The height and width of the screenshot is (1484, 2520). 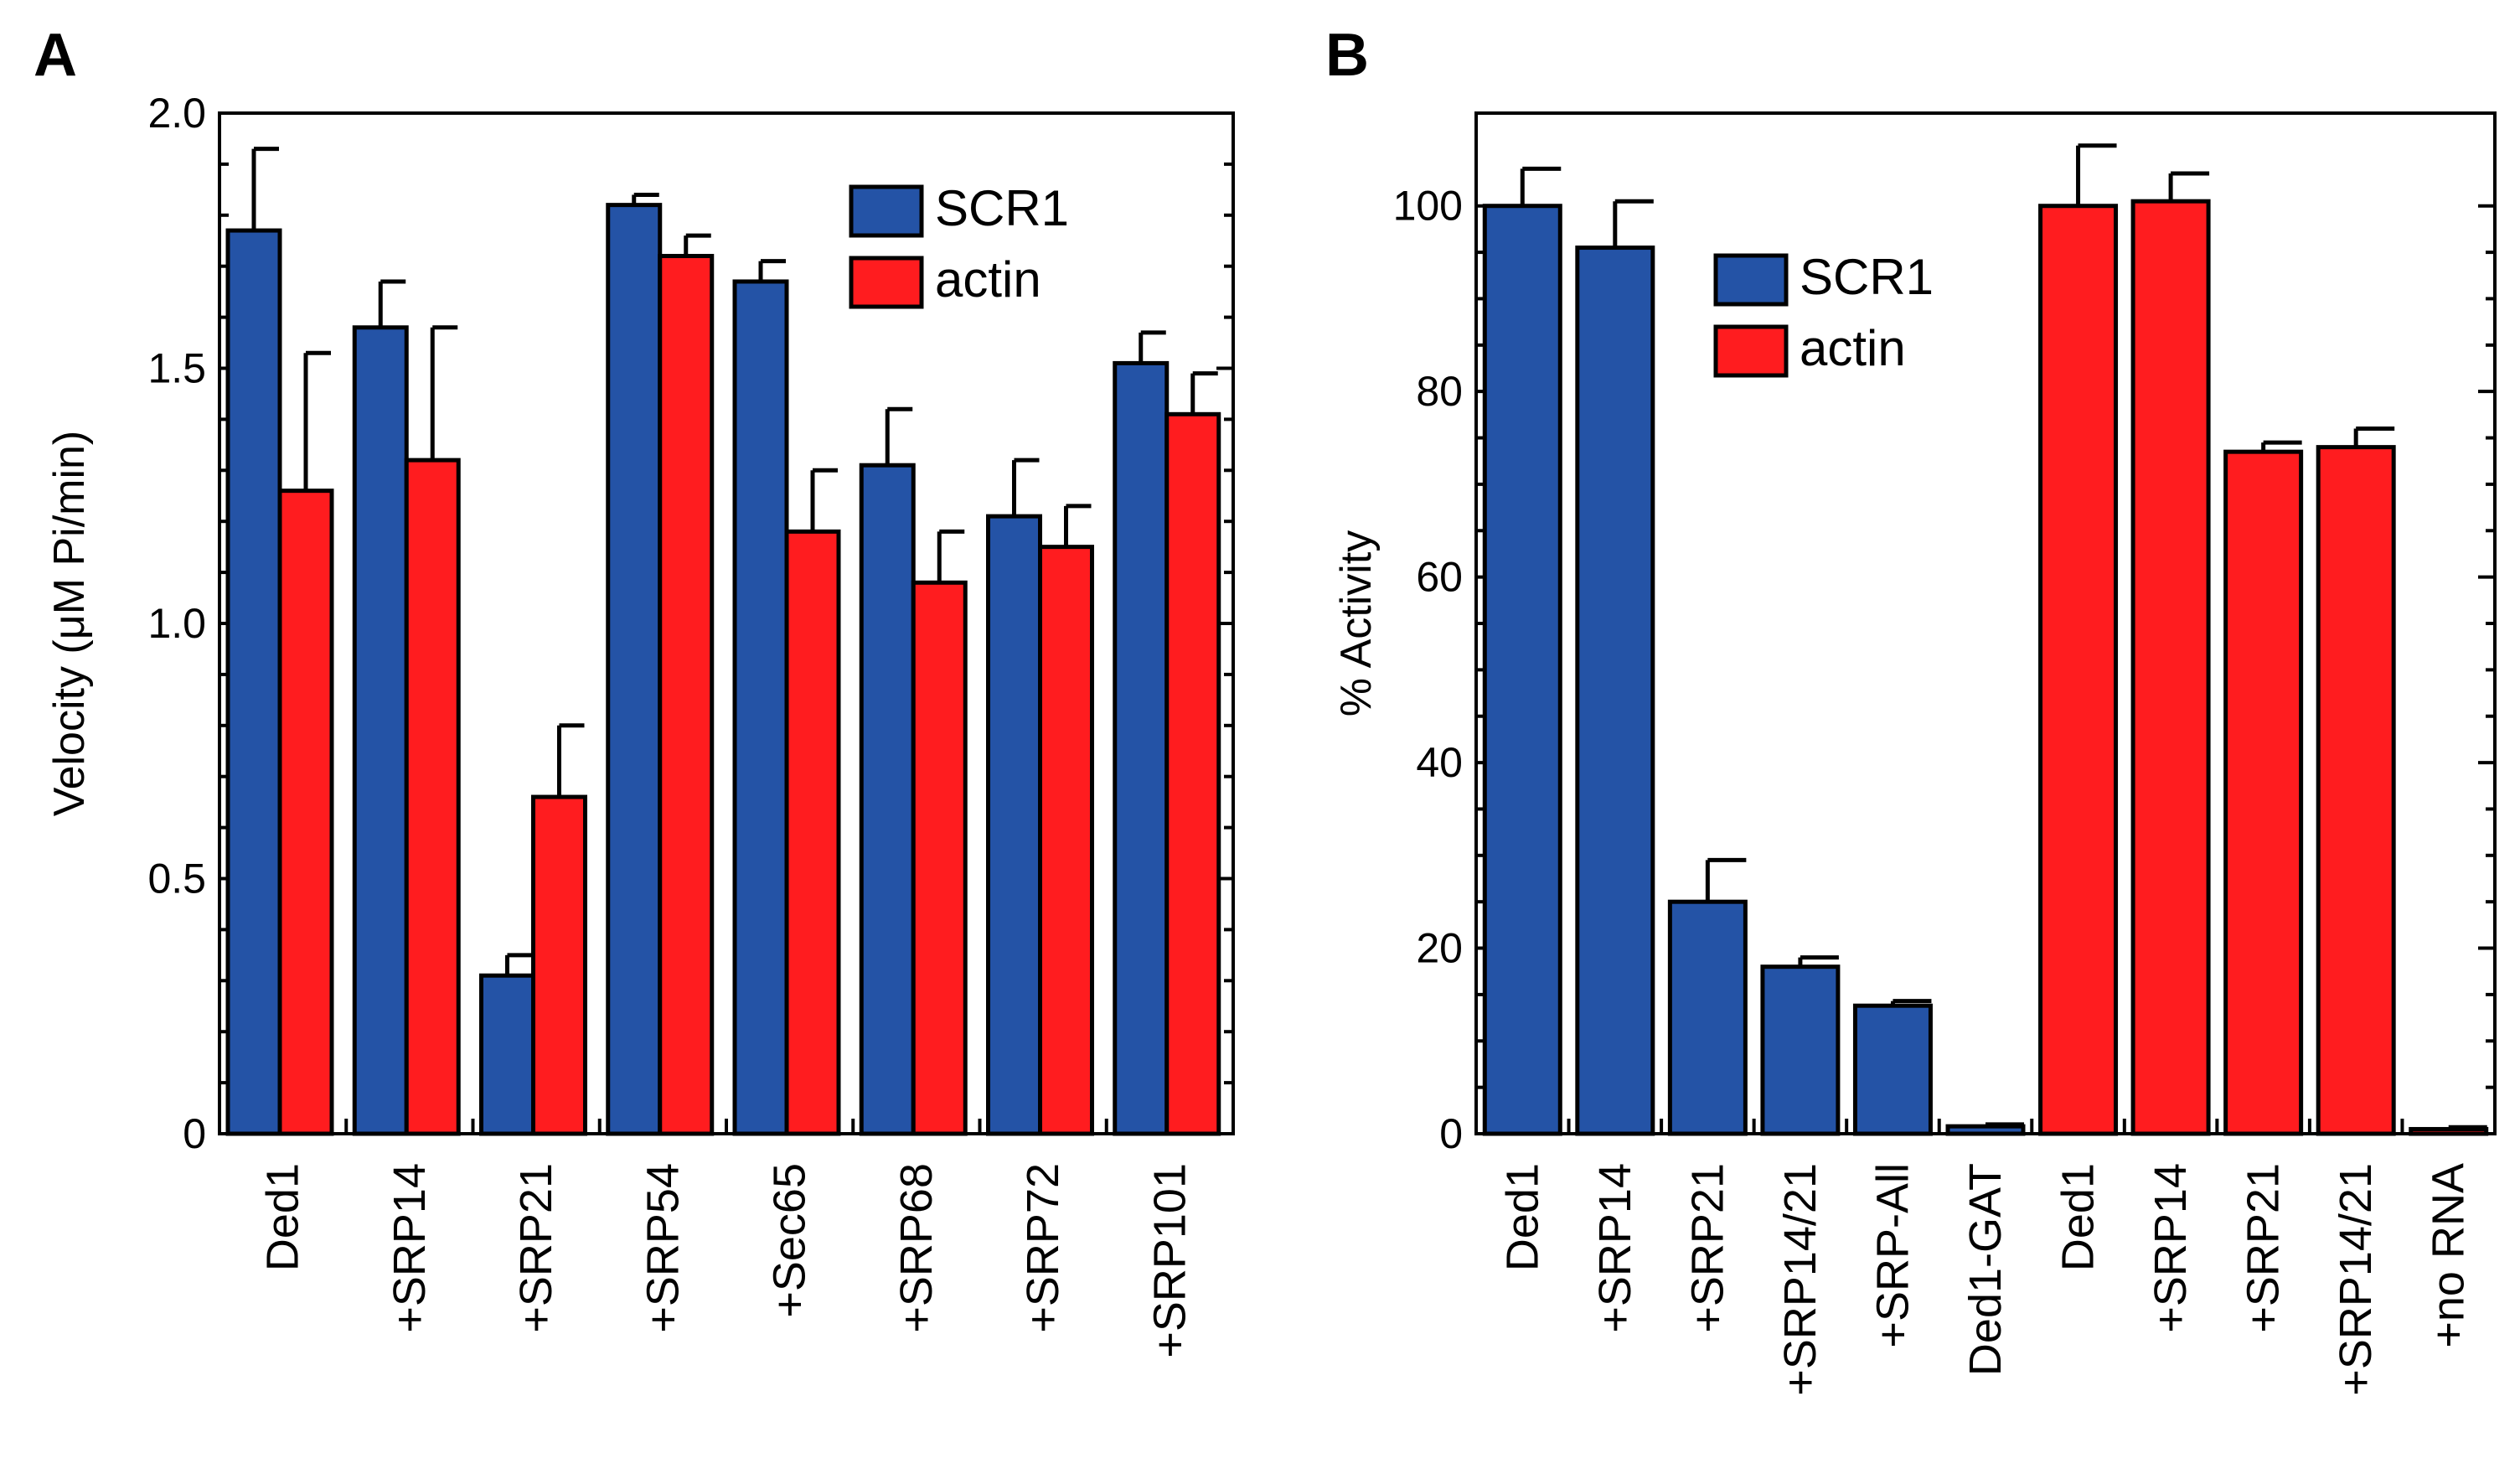 I want to click on y-tick-label: 40, so click(x=1439, y=762).